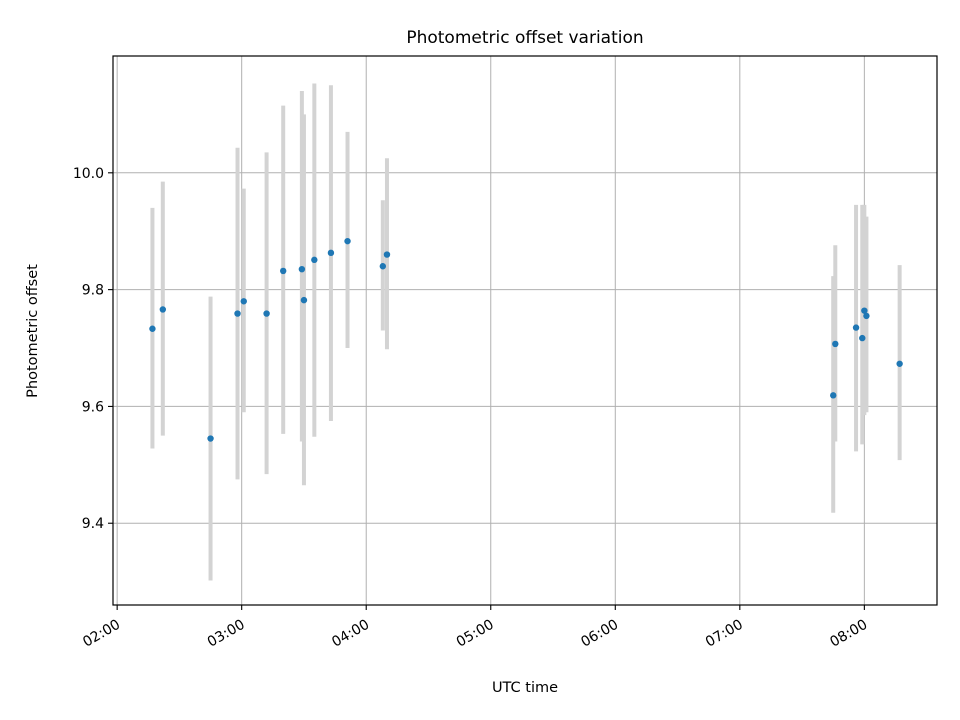 The height and width of the screenshot is (720, 960). I want to click on y-axis-ticks: 9.4 9.6 9.8 10.0, so click(93, 349).